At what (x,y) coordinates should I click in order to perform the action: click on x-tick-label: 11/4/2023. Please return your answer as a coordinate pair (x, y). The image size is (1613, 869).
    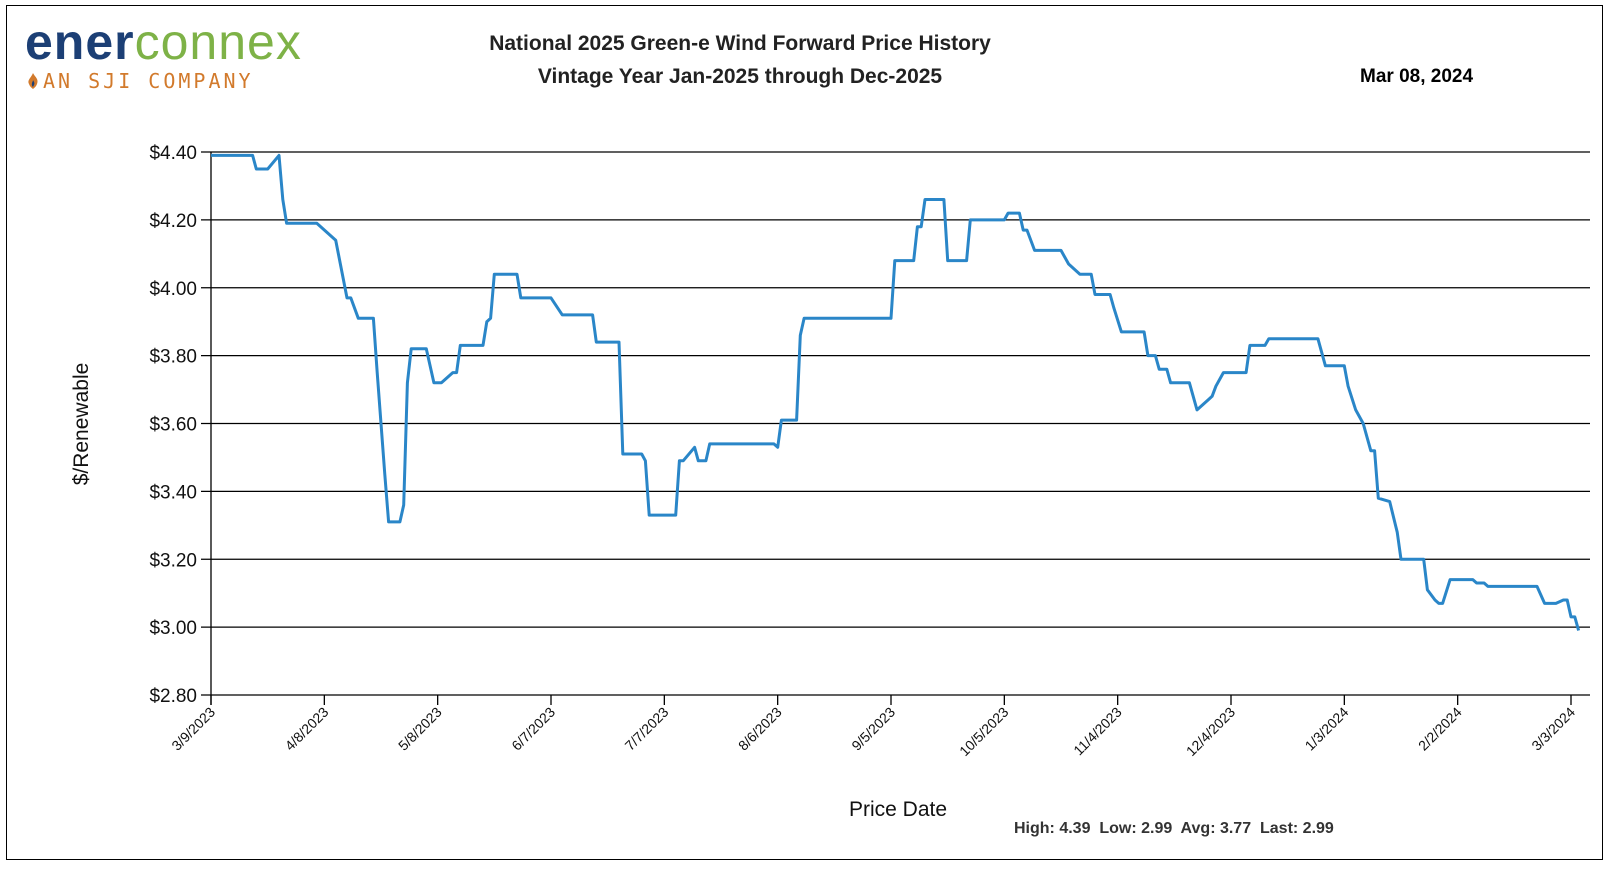
    Looking at the image, I should click on (1097, 731).